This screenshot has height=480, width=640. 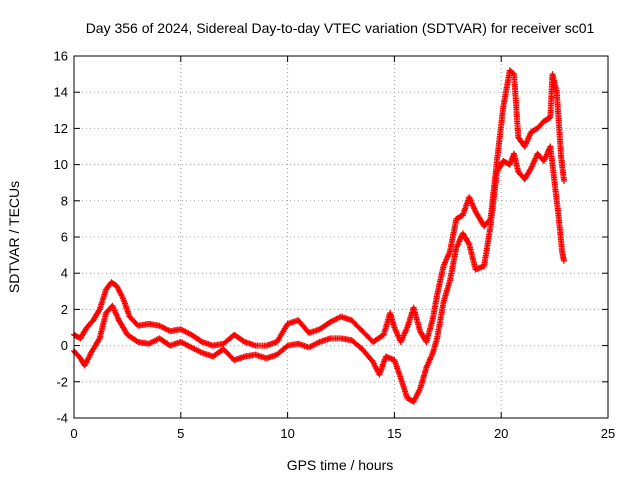 What do you see at coordinates (14, 237) in the screenshot?
I see `y-axis-label: SDTVAR / TECUs` at bounding box center [14, 237].